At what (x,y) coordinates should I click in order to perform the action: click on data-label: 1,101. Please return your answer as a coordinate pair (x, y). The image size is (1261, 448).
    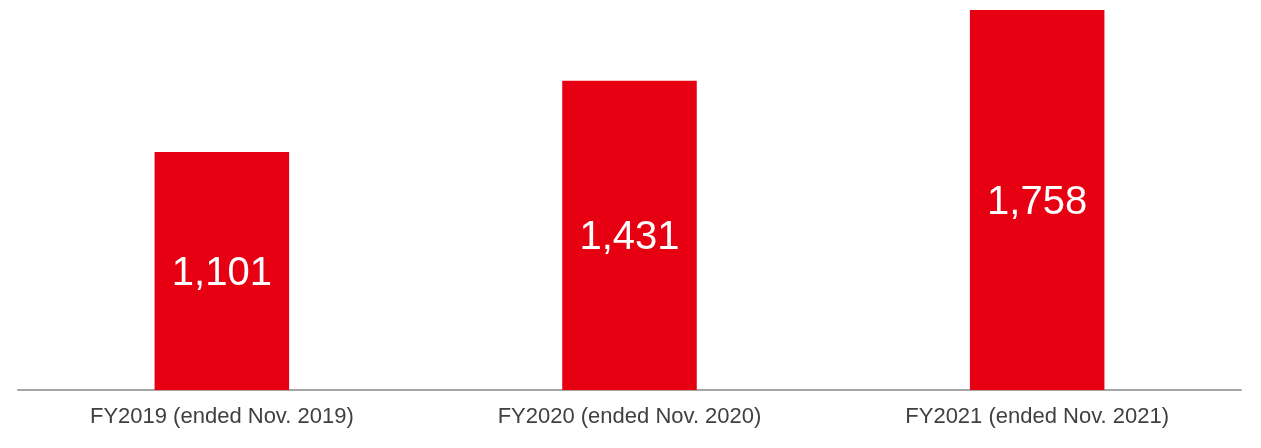
    Looking at the image, I should click on (221, 271).